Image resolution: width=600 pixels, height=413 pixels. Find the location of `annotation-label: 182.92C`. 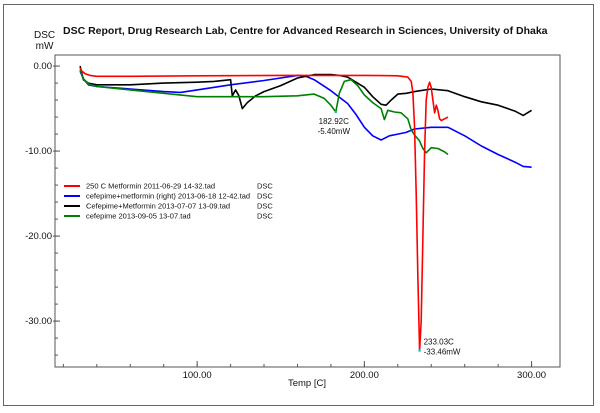

annotation-label: 182.92C is located at coordinates (334, 121).